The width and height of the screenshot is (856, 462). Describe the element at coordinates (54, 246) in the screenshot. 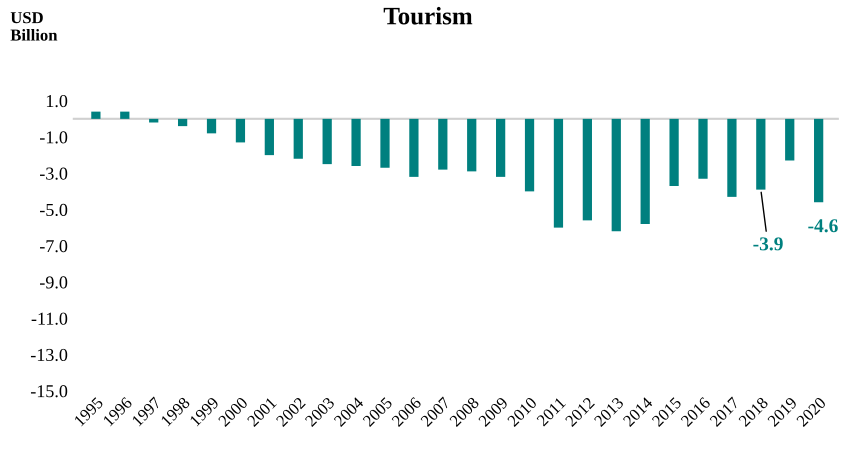

I see `y-tick-label: -7.0` at that location.